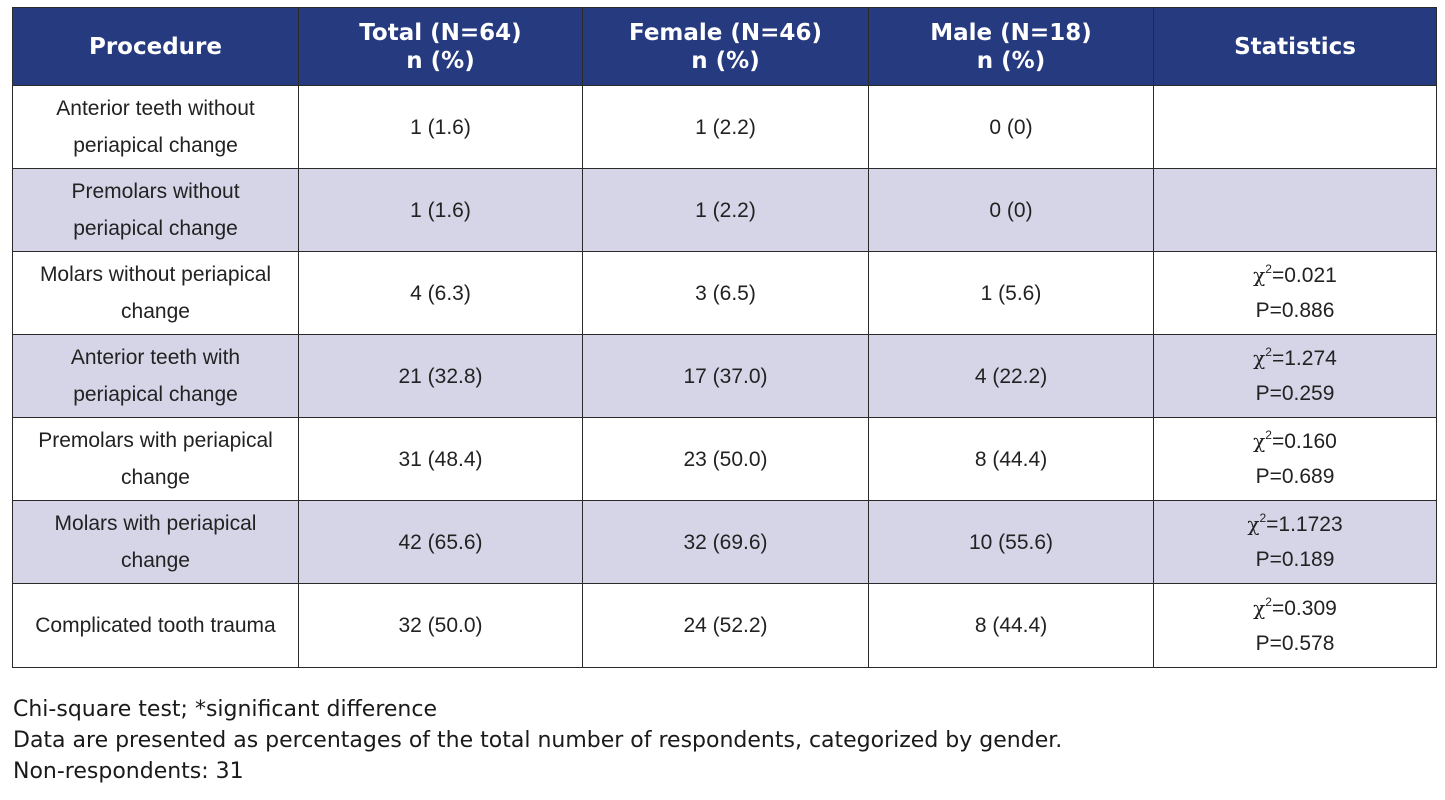  I want to click on cell-total: 32 (50.0), so click(440, 625).